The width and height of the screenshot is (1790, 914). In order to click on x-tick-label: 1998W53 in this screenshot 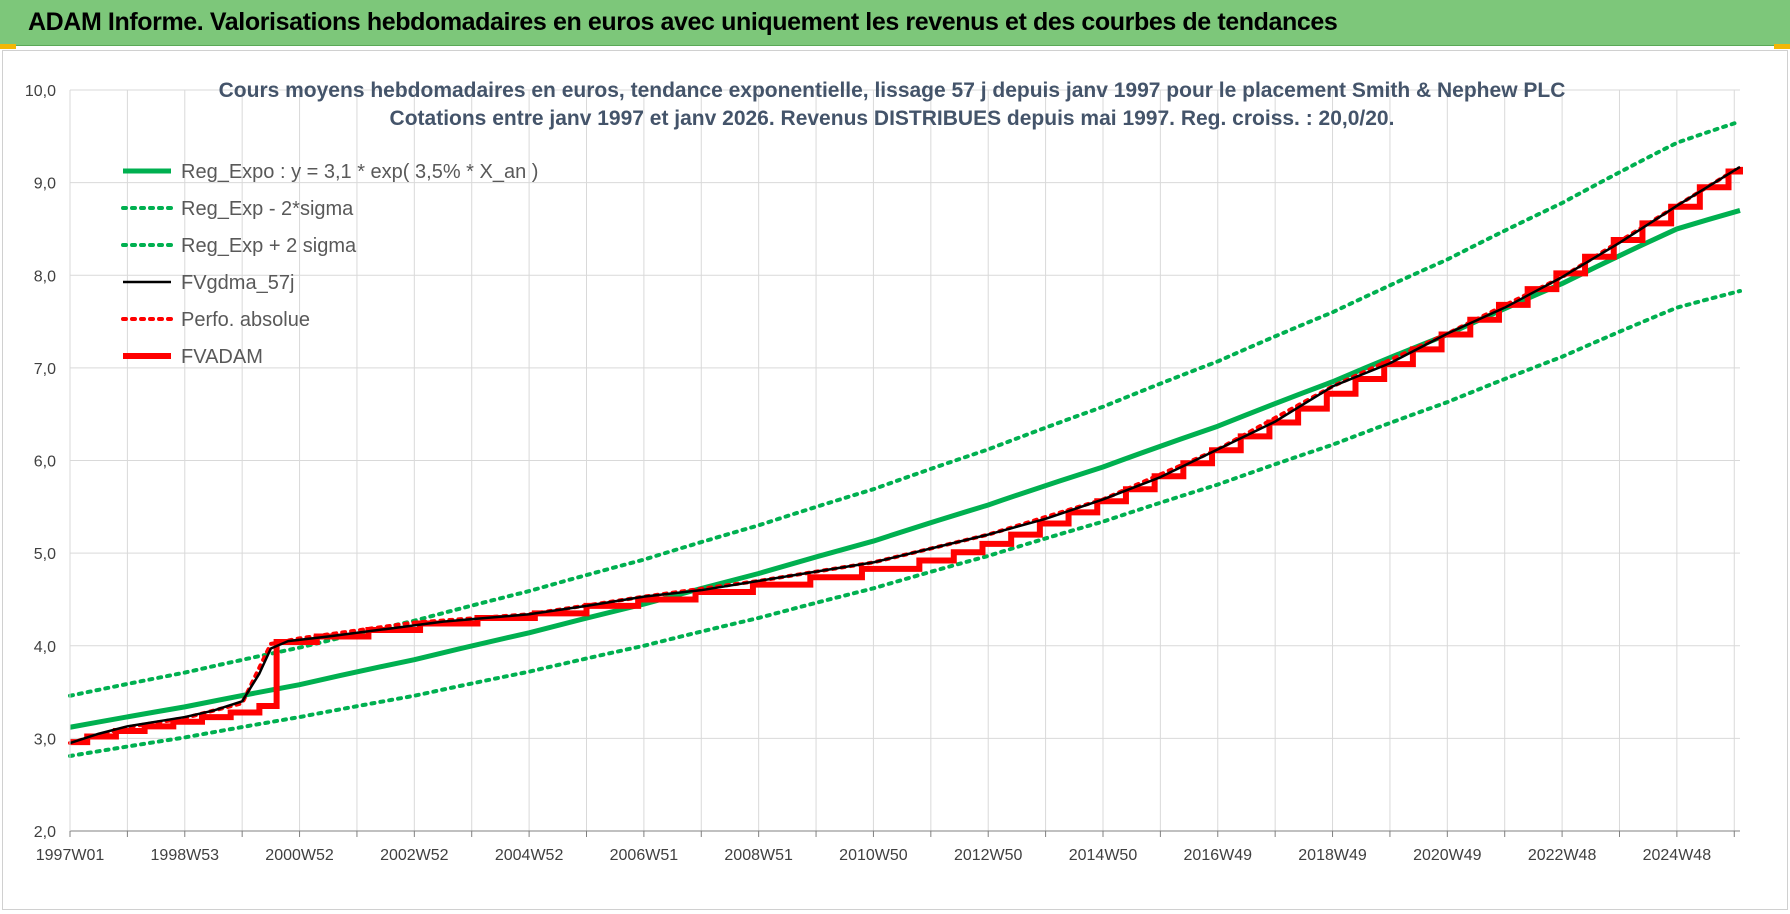, I will do `click(185, 855)`.